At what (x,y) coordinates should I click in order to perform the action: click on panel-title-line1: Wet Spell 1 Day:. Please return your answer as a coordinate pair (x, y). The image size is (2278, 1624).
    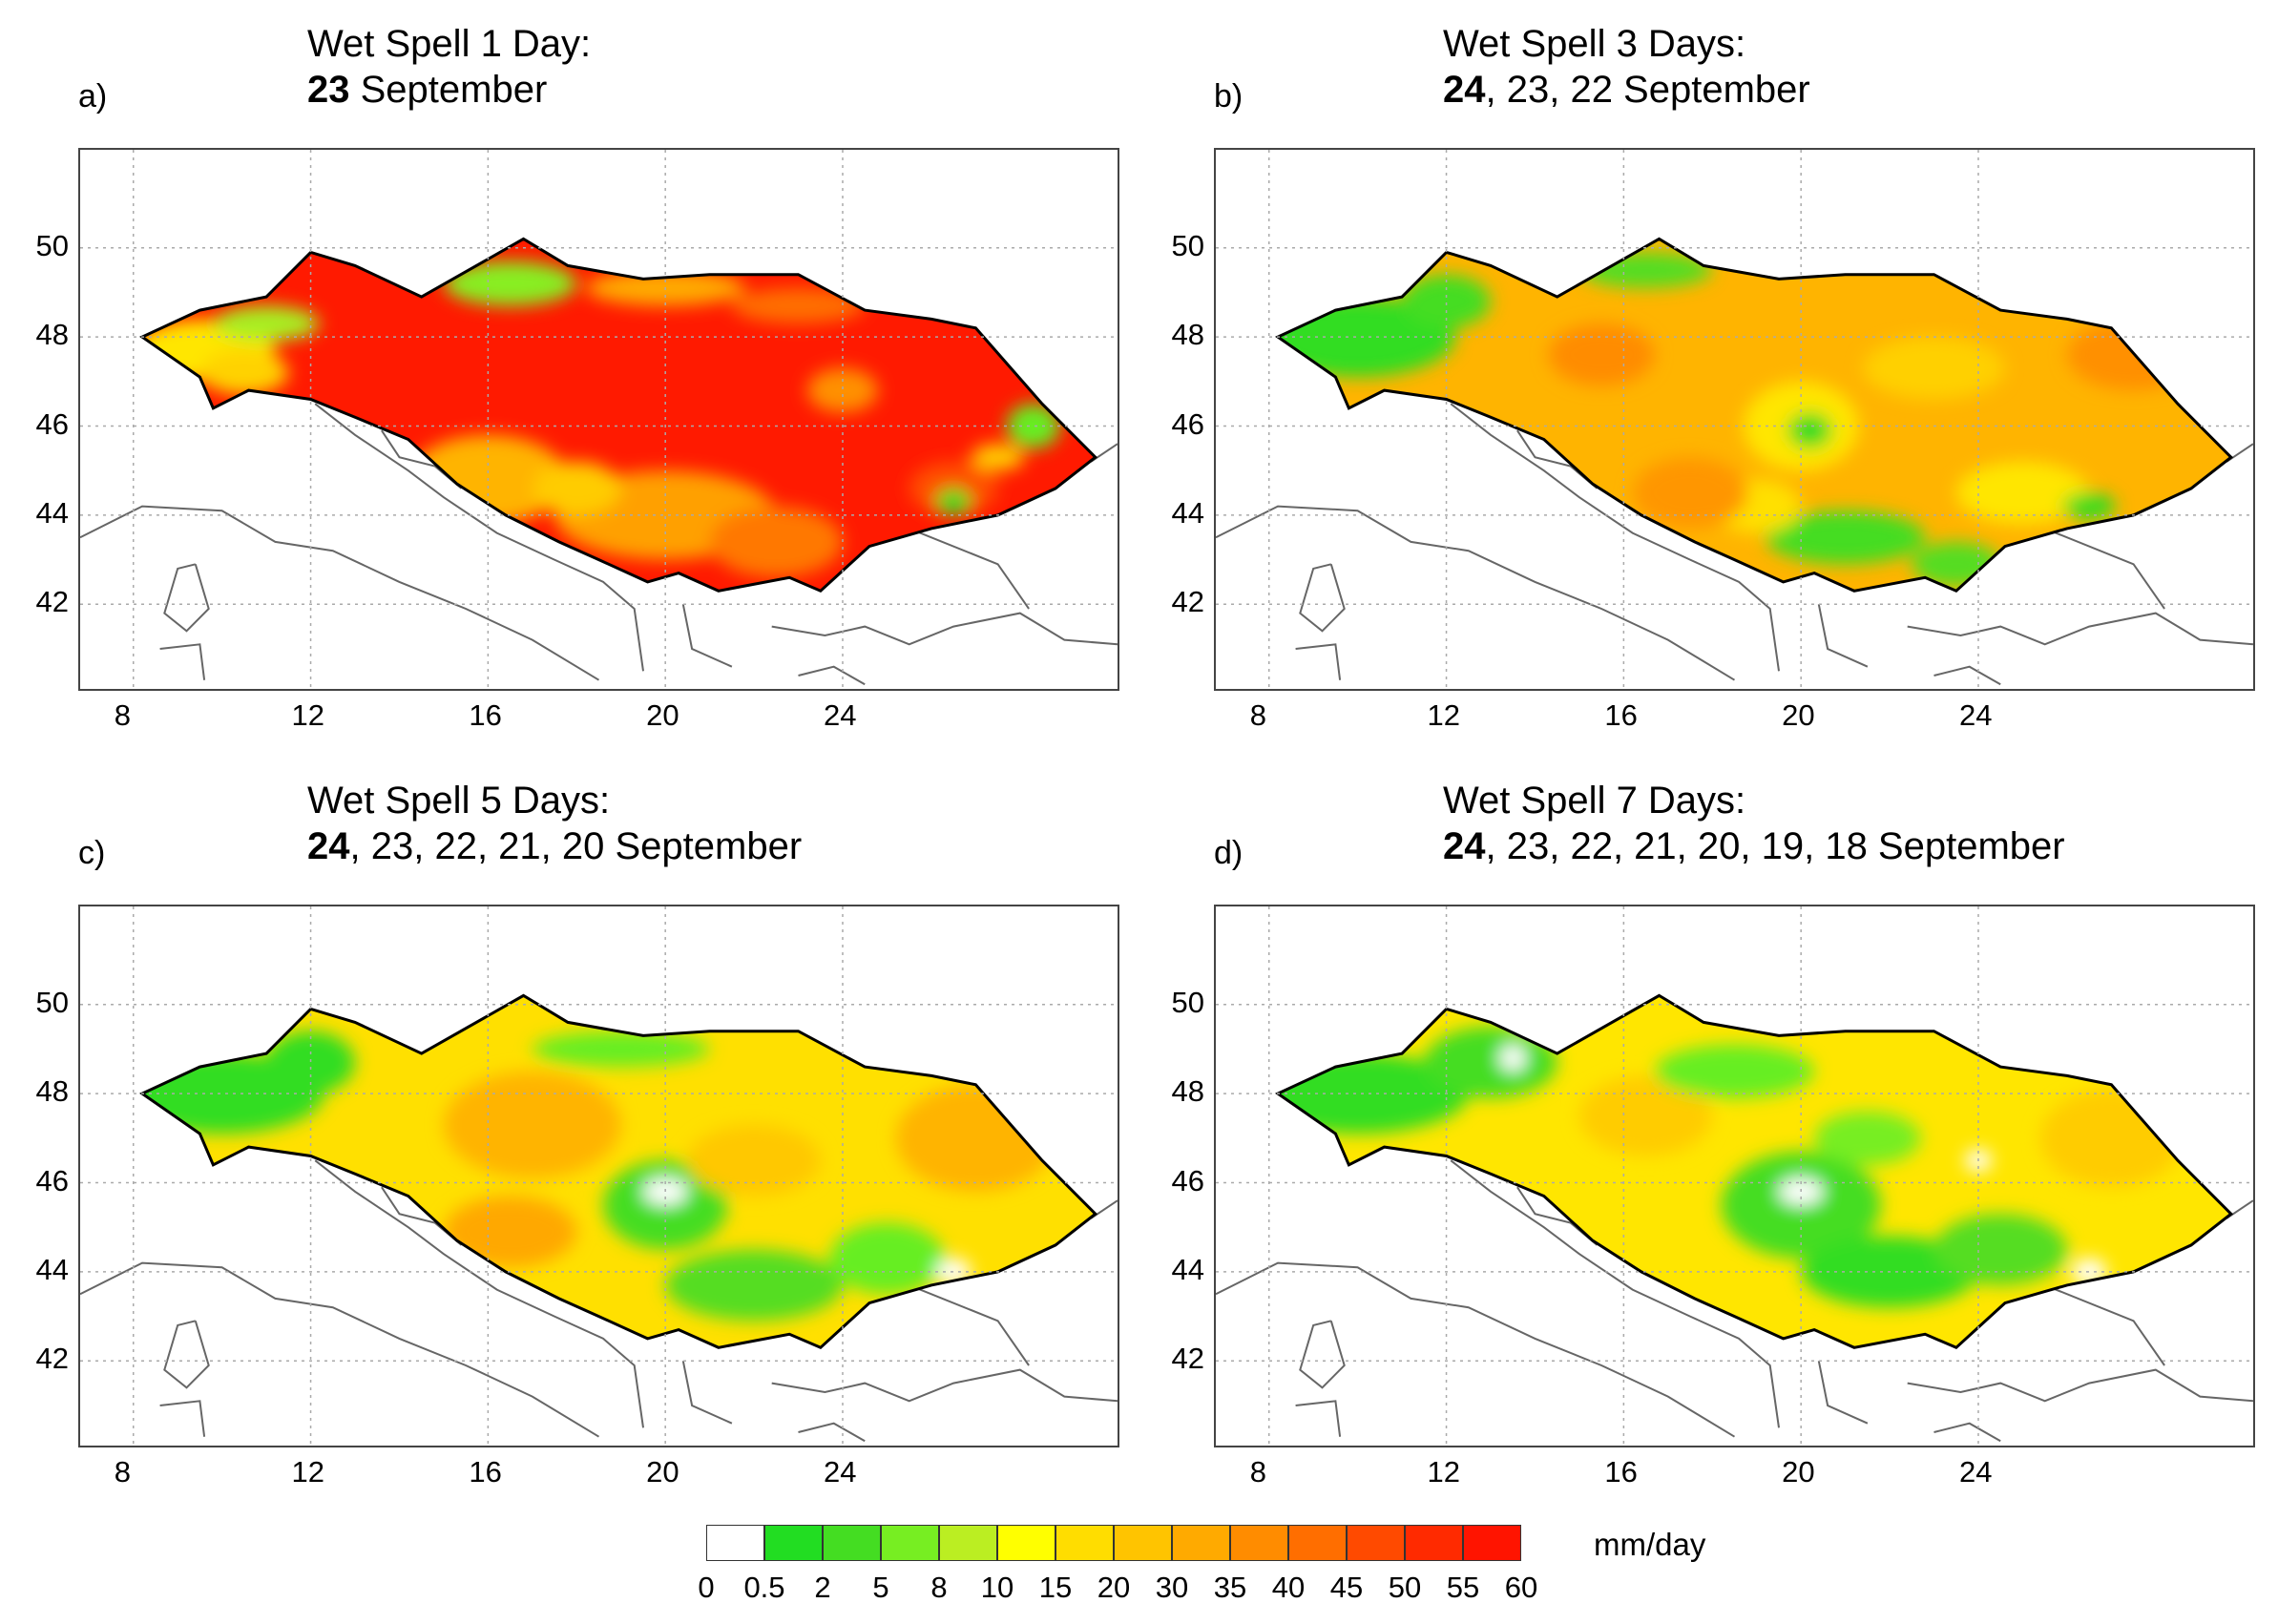
    Looking at the image, I should click on (449, 44).